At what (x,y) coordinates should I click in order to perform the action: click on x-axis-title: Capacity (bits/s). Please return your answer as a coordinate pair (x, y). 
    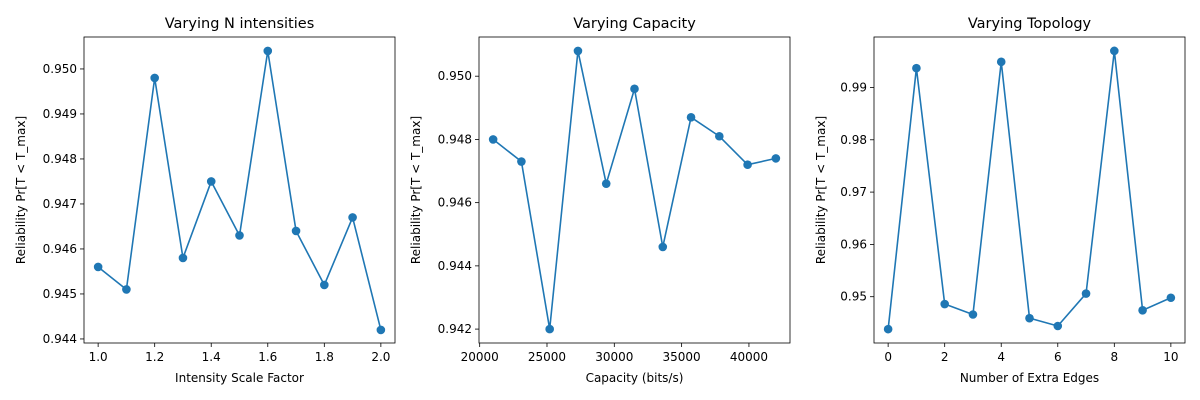
    Looking at the image, I should click on (635, 378).